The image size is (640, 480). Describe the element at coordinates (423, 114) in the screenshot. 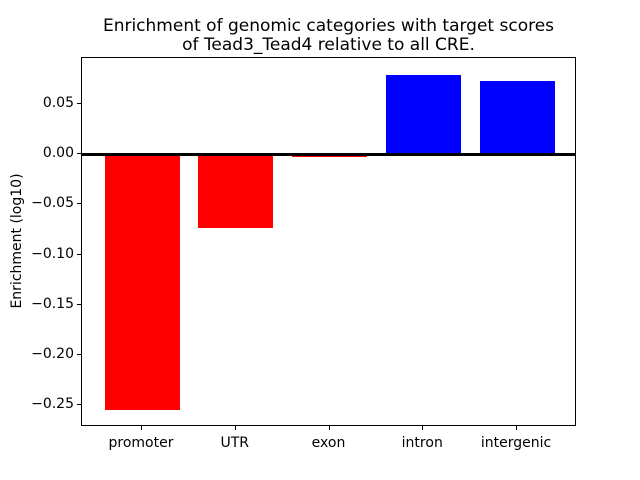

I see `bar-intron` at that location.